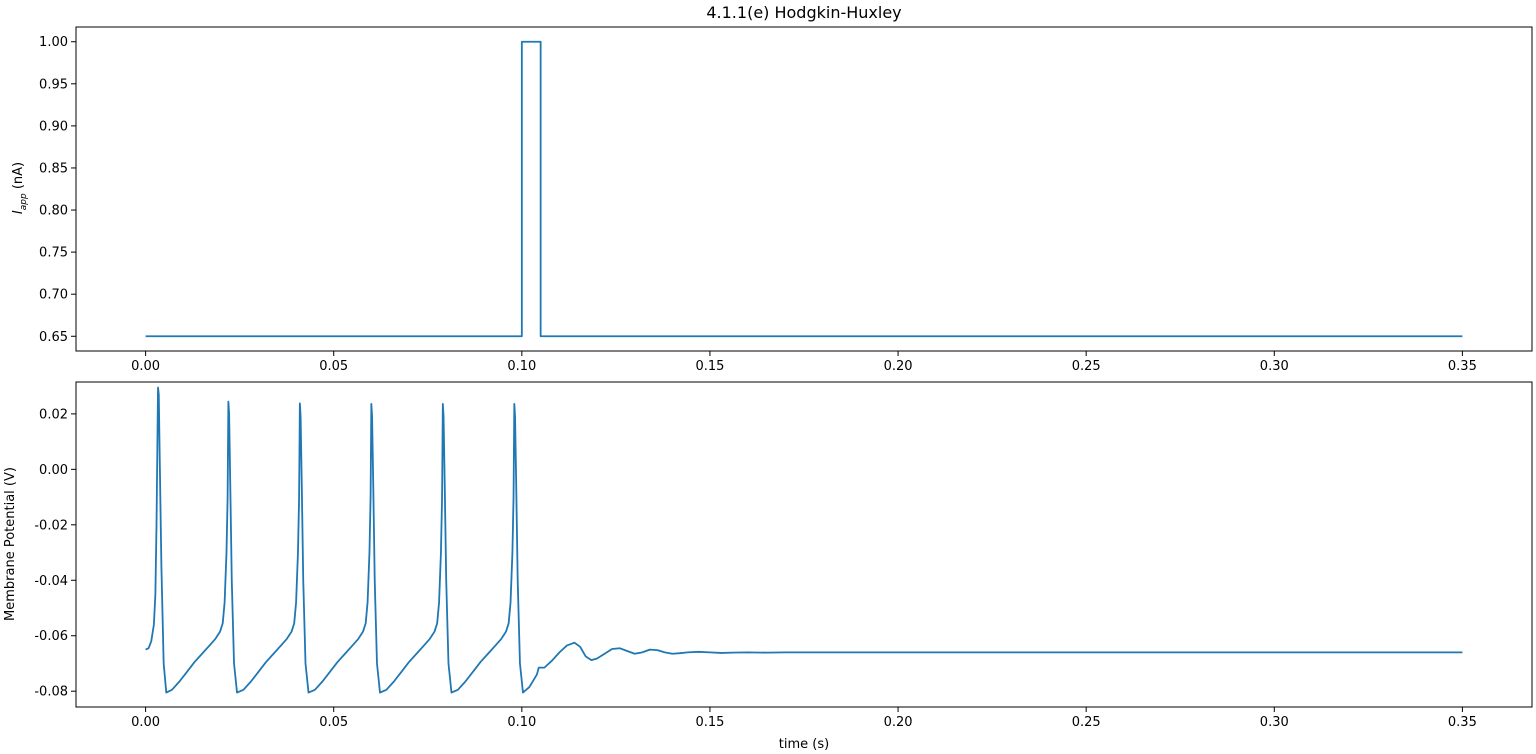 Image resolution: width=1536 pixels, height=754 pixels. What do you see at coordinates (51, 525) in the screenshot?
I see `membrane-potential-y-tick-label: -0.02` at bounding box center [51, 525].